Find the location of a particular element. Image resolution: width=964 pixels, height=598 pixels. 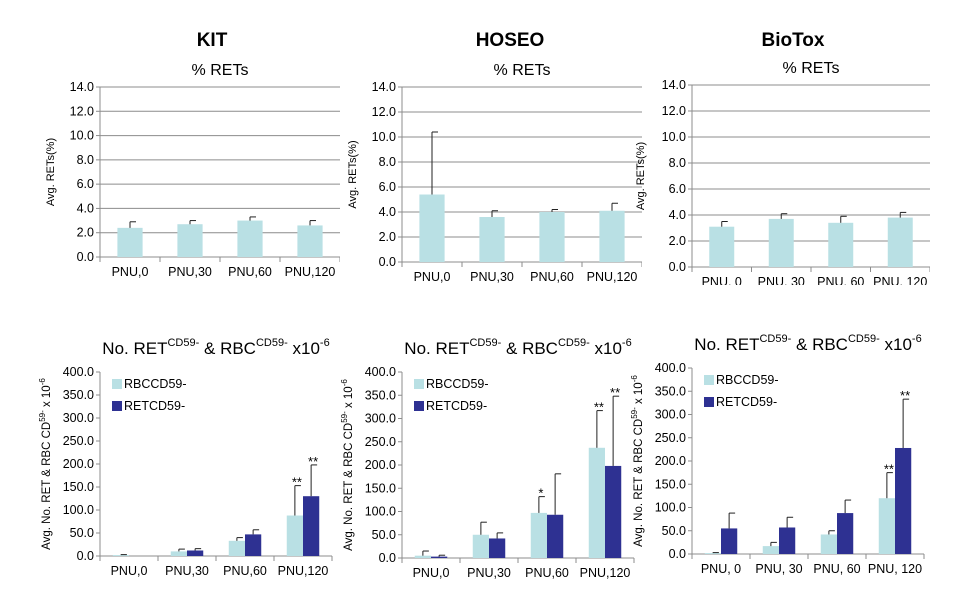

y-tick-label: 4.0 is located at coordinates (677, 215).